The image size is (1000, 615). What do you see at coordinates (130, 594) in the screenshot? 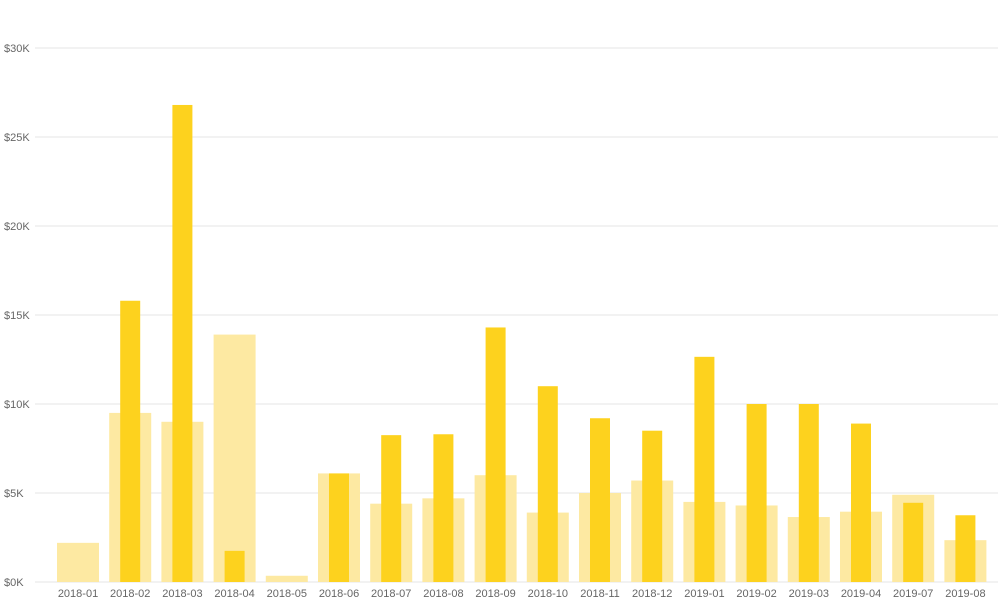
I see `x-tick-label: 2018-02` at bounding box center [130, 594].